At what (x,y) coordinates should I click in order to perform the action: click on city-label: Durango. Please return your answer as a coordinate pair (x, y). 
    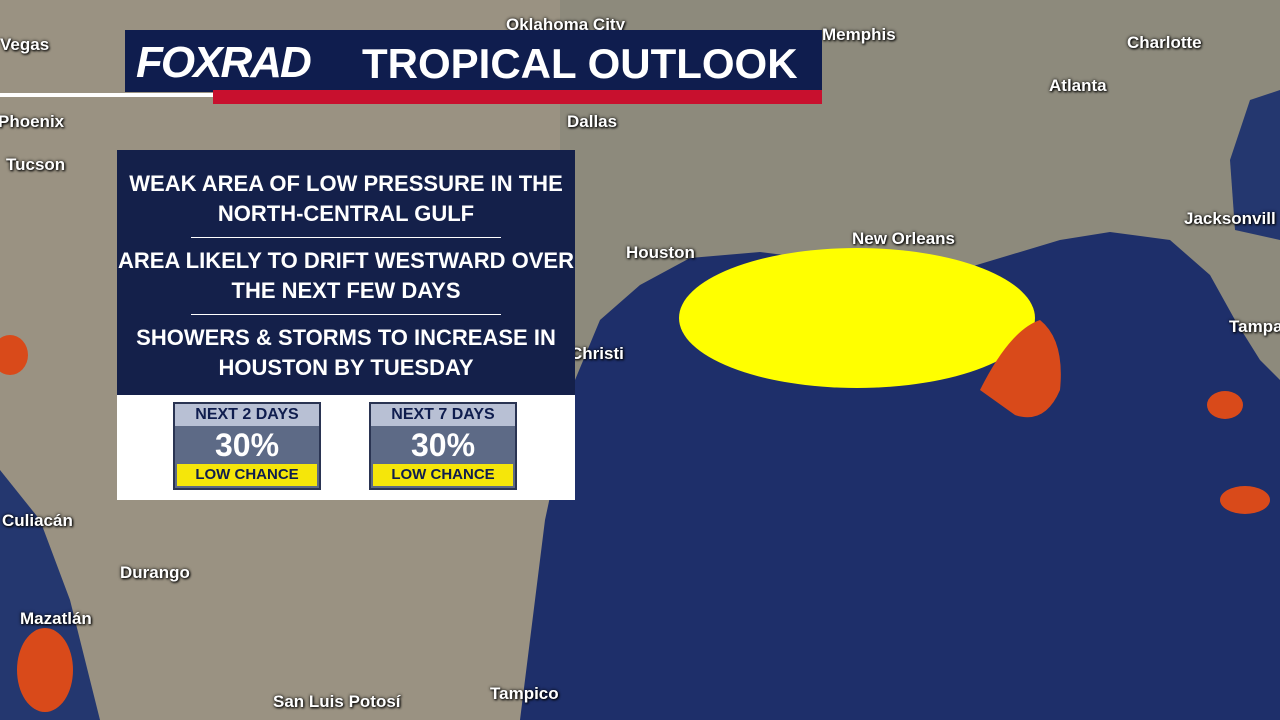
    Looking at the image, I should click on (155, 572).